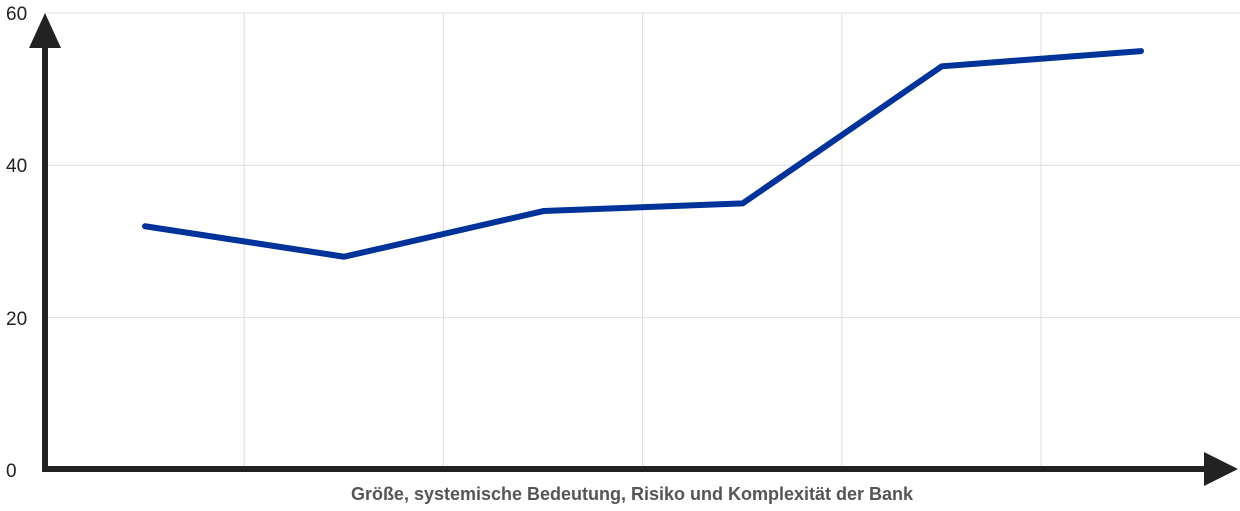 This screenshot has width=1240, height=511. Describe the element at coordinates (16, 243) in the screenshot. I see `y-tick-labels: 0 20 40 60` at that location.